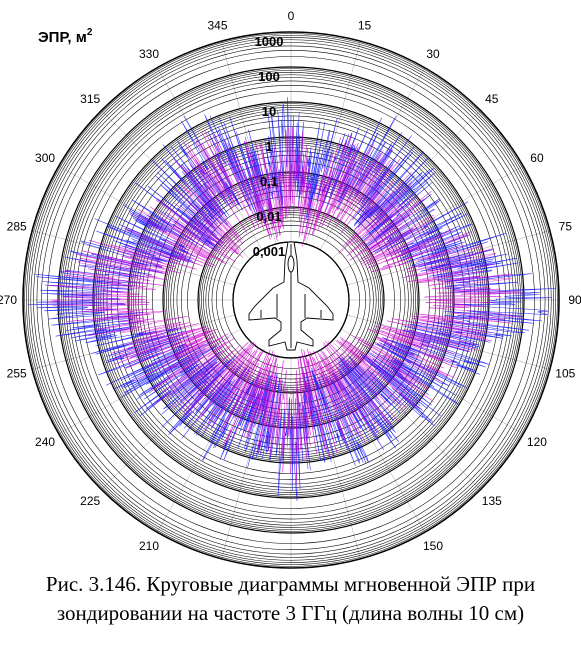 This screenshot has width=581, height=651. What do you see at coordinates (537, 442) in the screenshot?
I see `angle-tick-label: 120` at bounding box center [537, 442].